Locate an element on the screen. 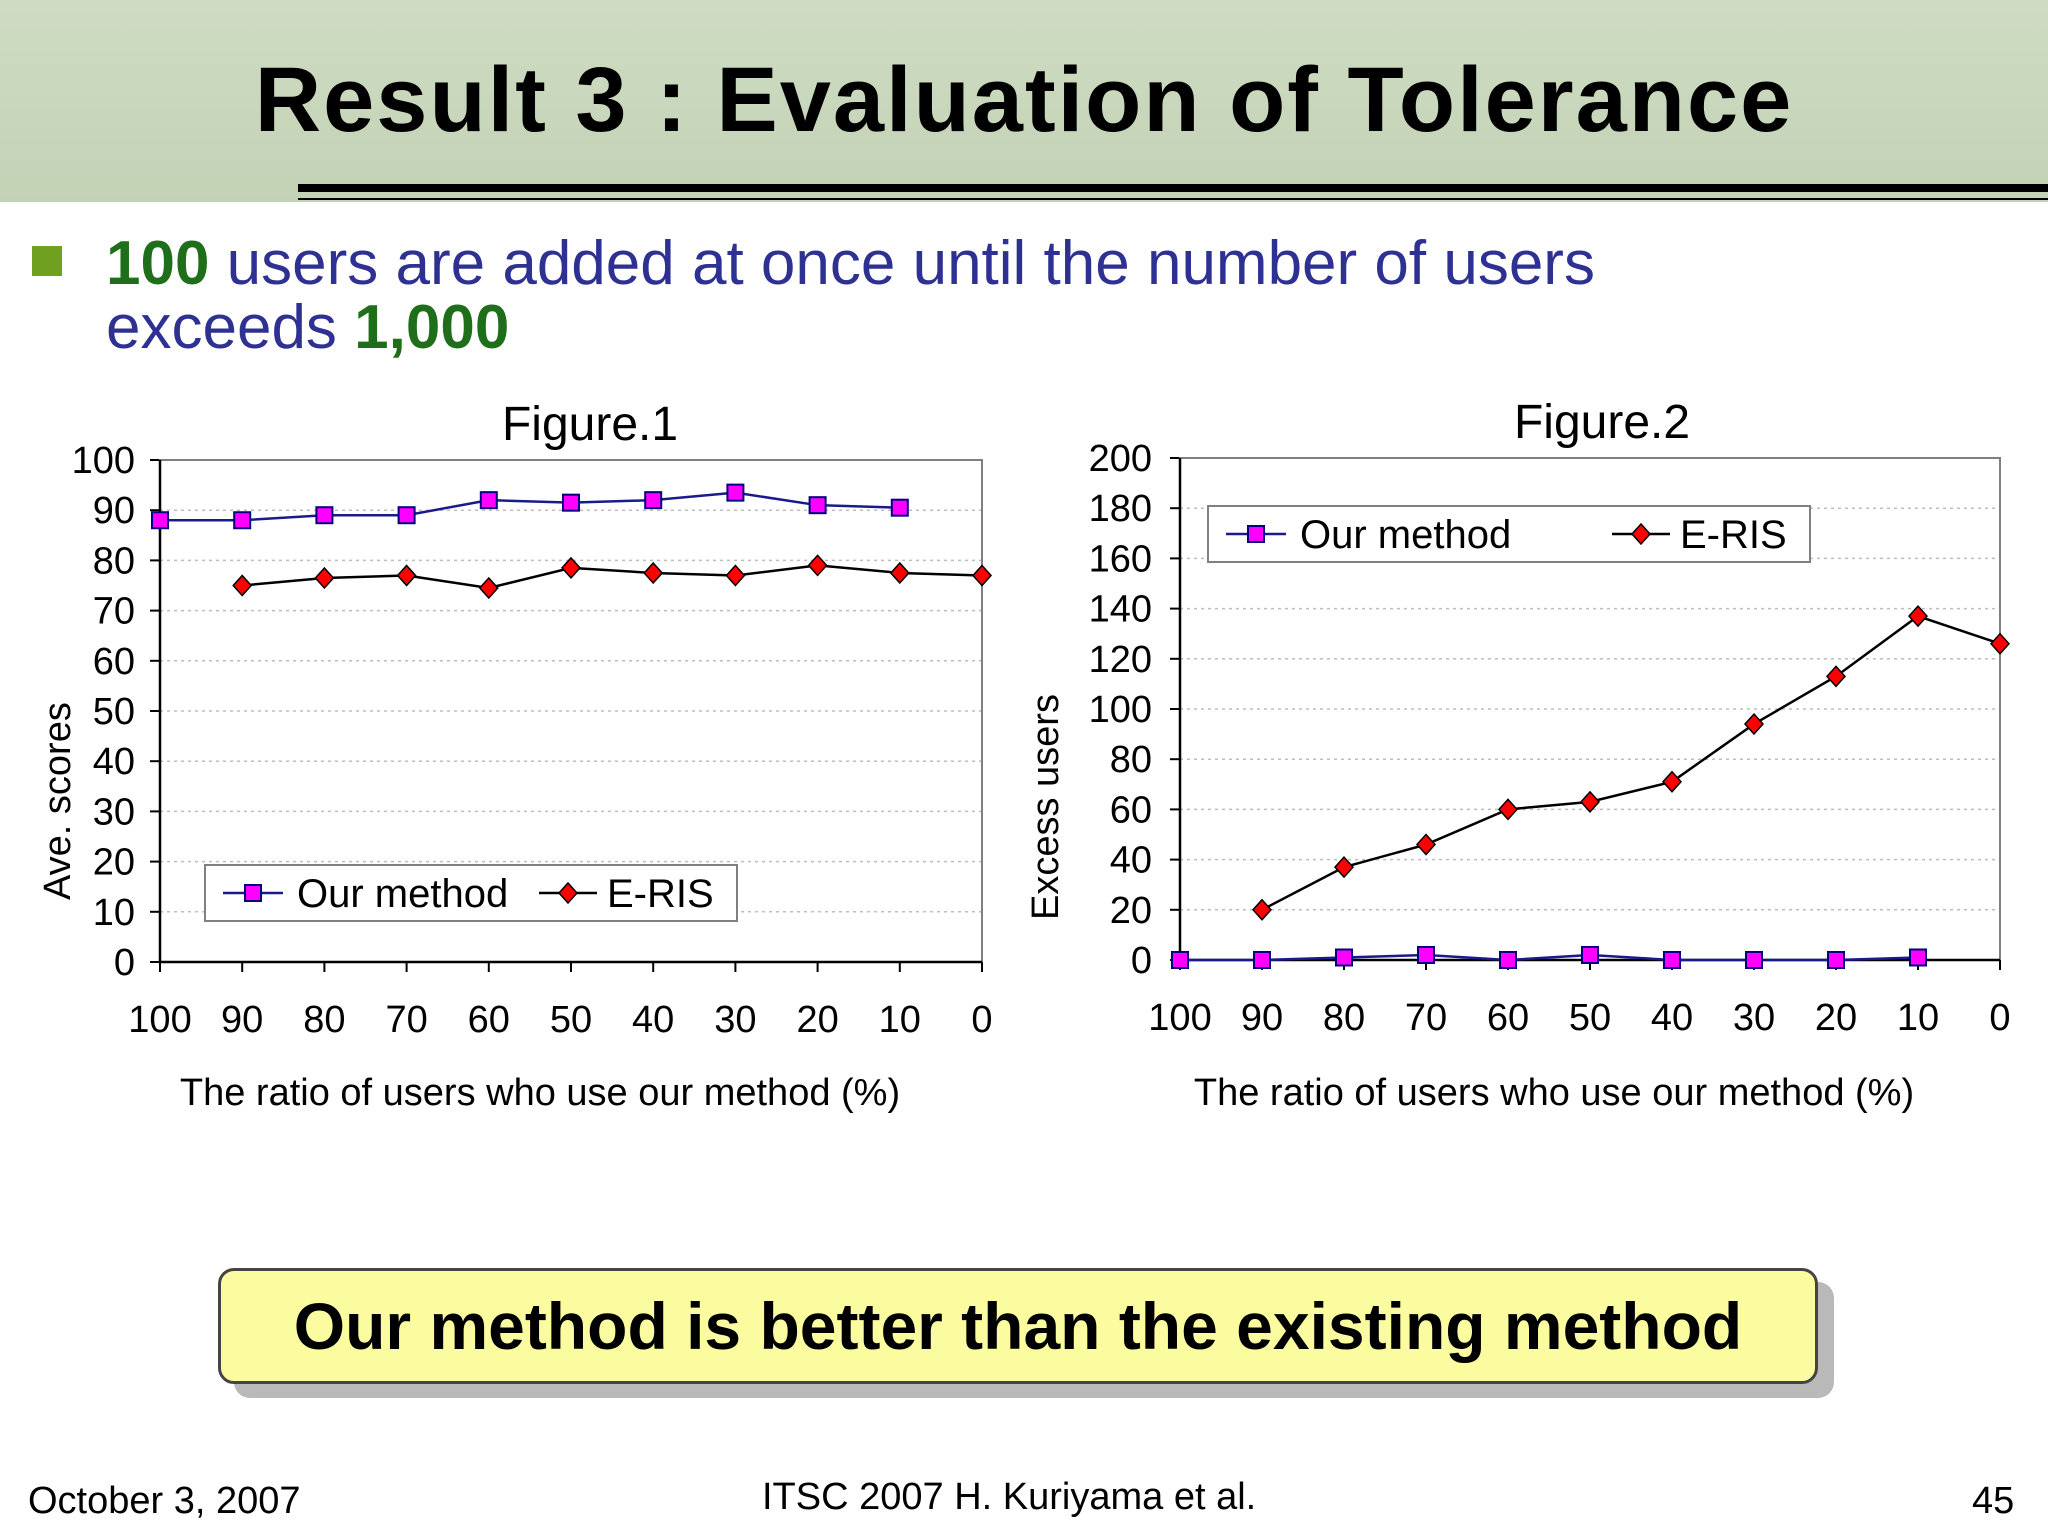 The image size is (2048, 1536). title-rule-thin is located at coordinates (1173, 199).